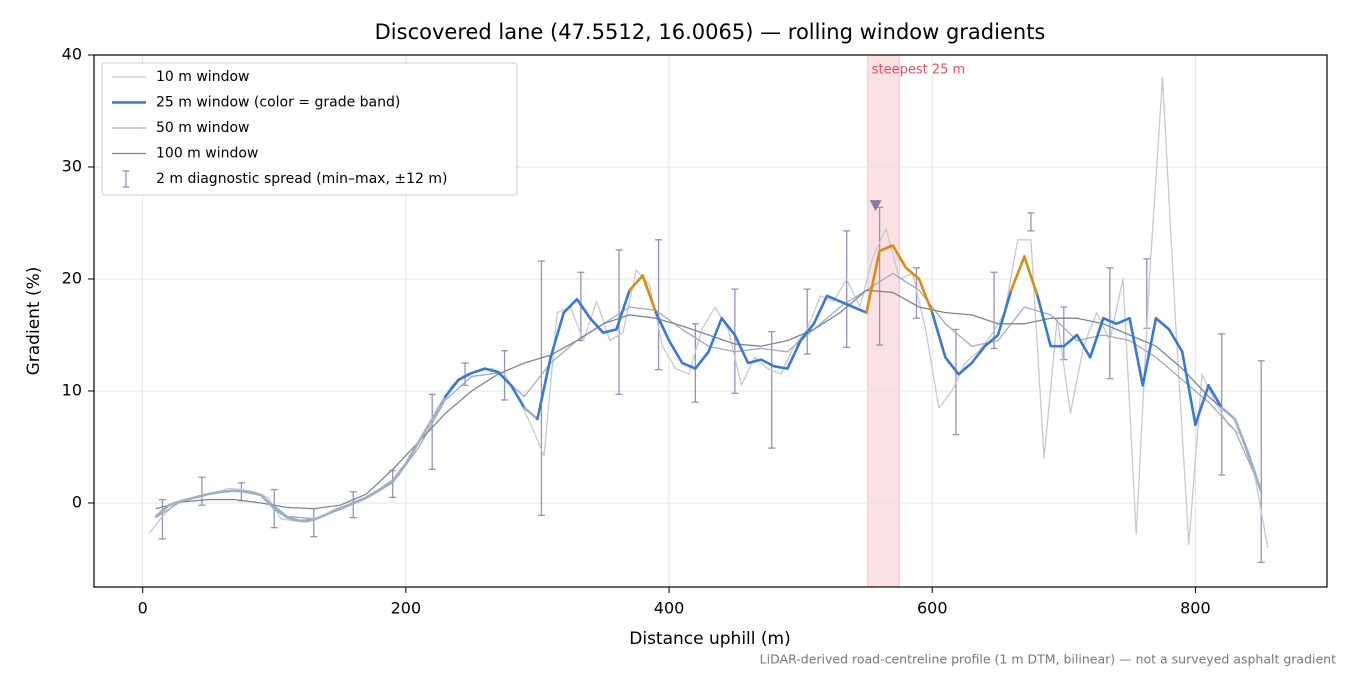 The height and width of the screenshot is (675, 1350). What do you see at coordinates (918, 70) in the screenshot?
I see `highlight-label: steepest 25 m` at bounding box center [918, 70].